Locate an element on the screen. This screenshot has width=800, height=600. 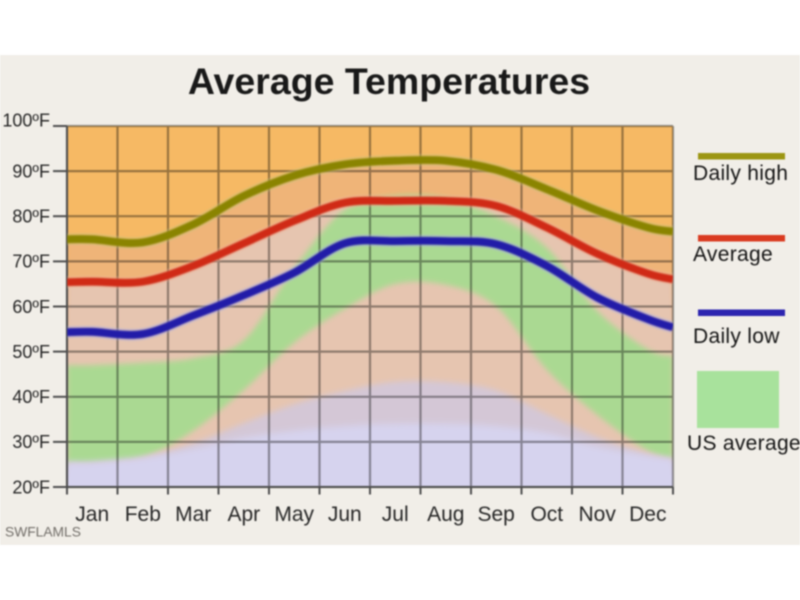
svg-text: Jul is located at coordinates (395, 514).